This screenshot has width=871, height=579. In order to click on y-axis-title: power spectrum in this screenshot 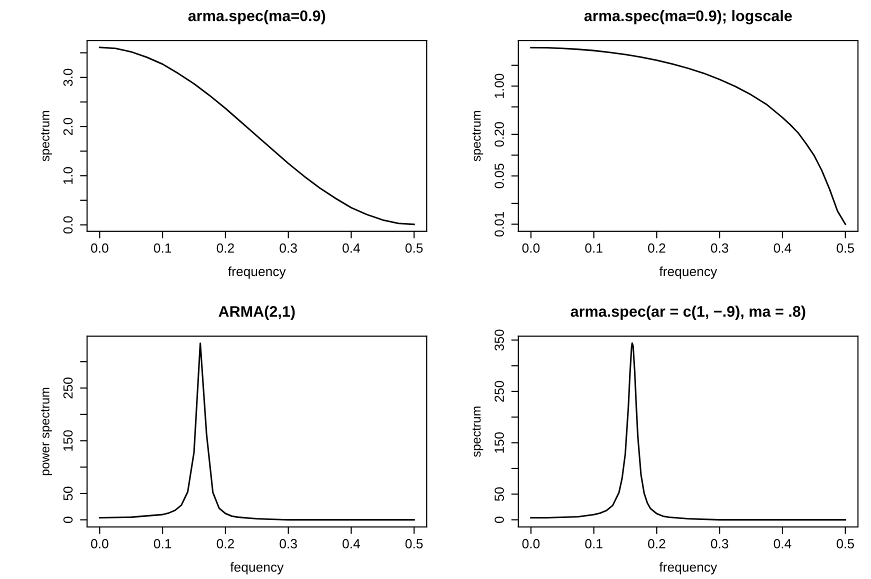, I will do `click(46, 432)`.